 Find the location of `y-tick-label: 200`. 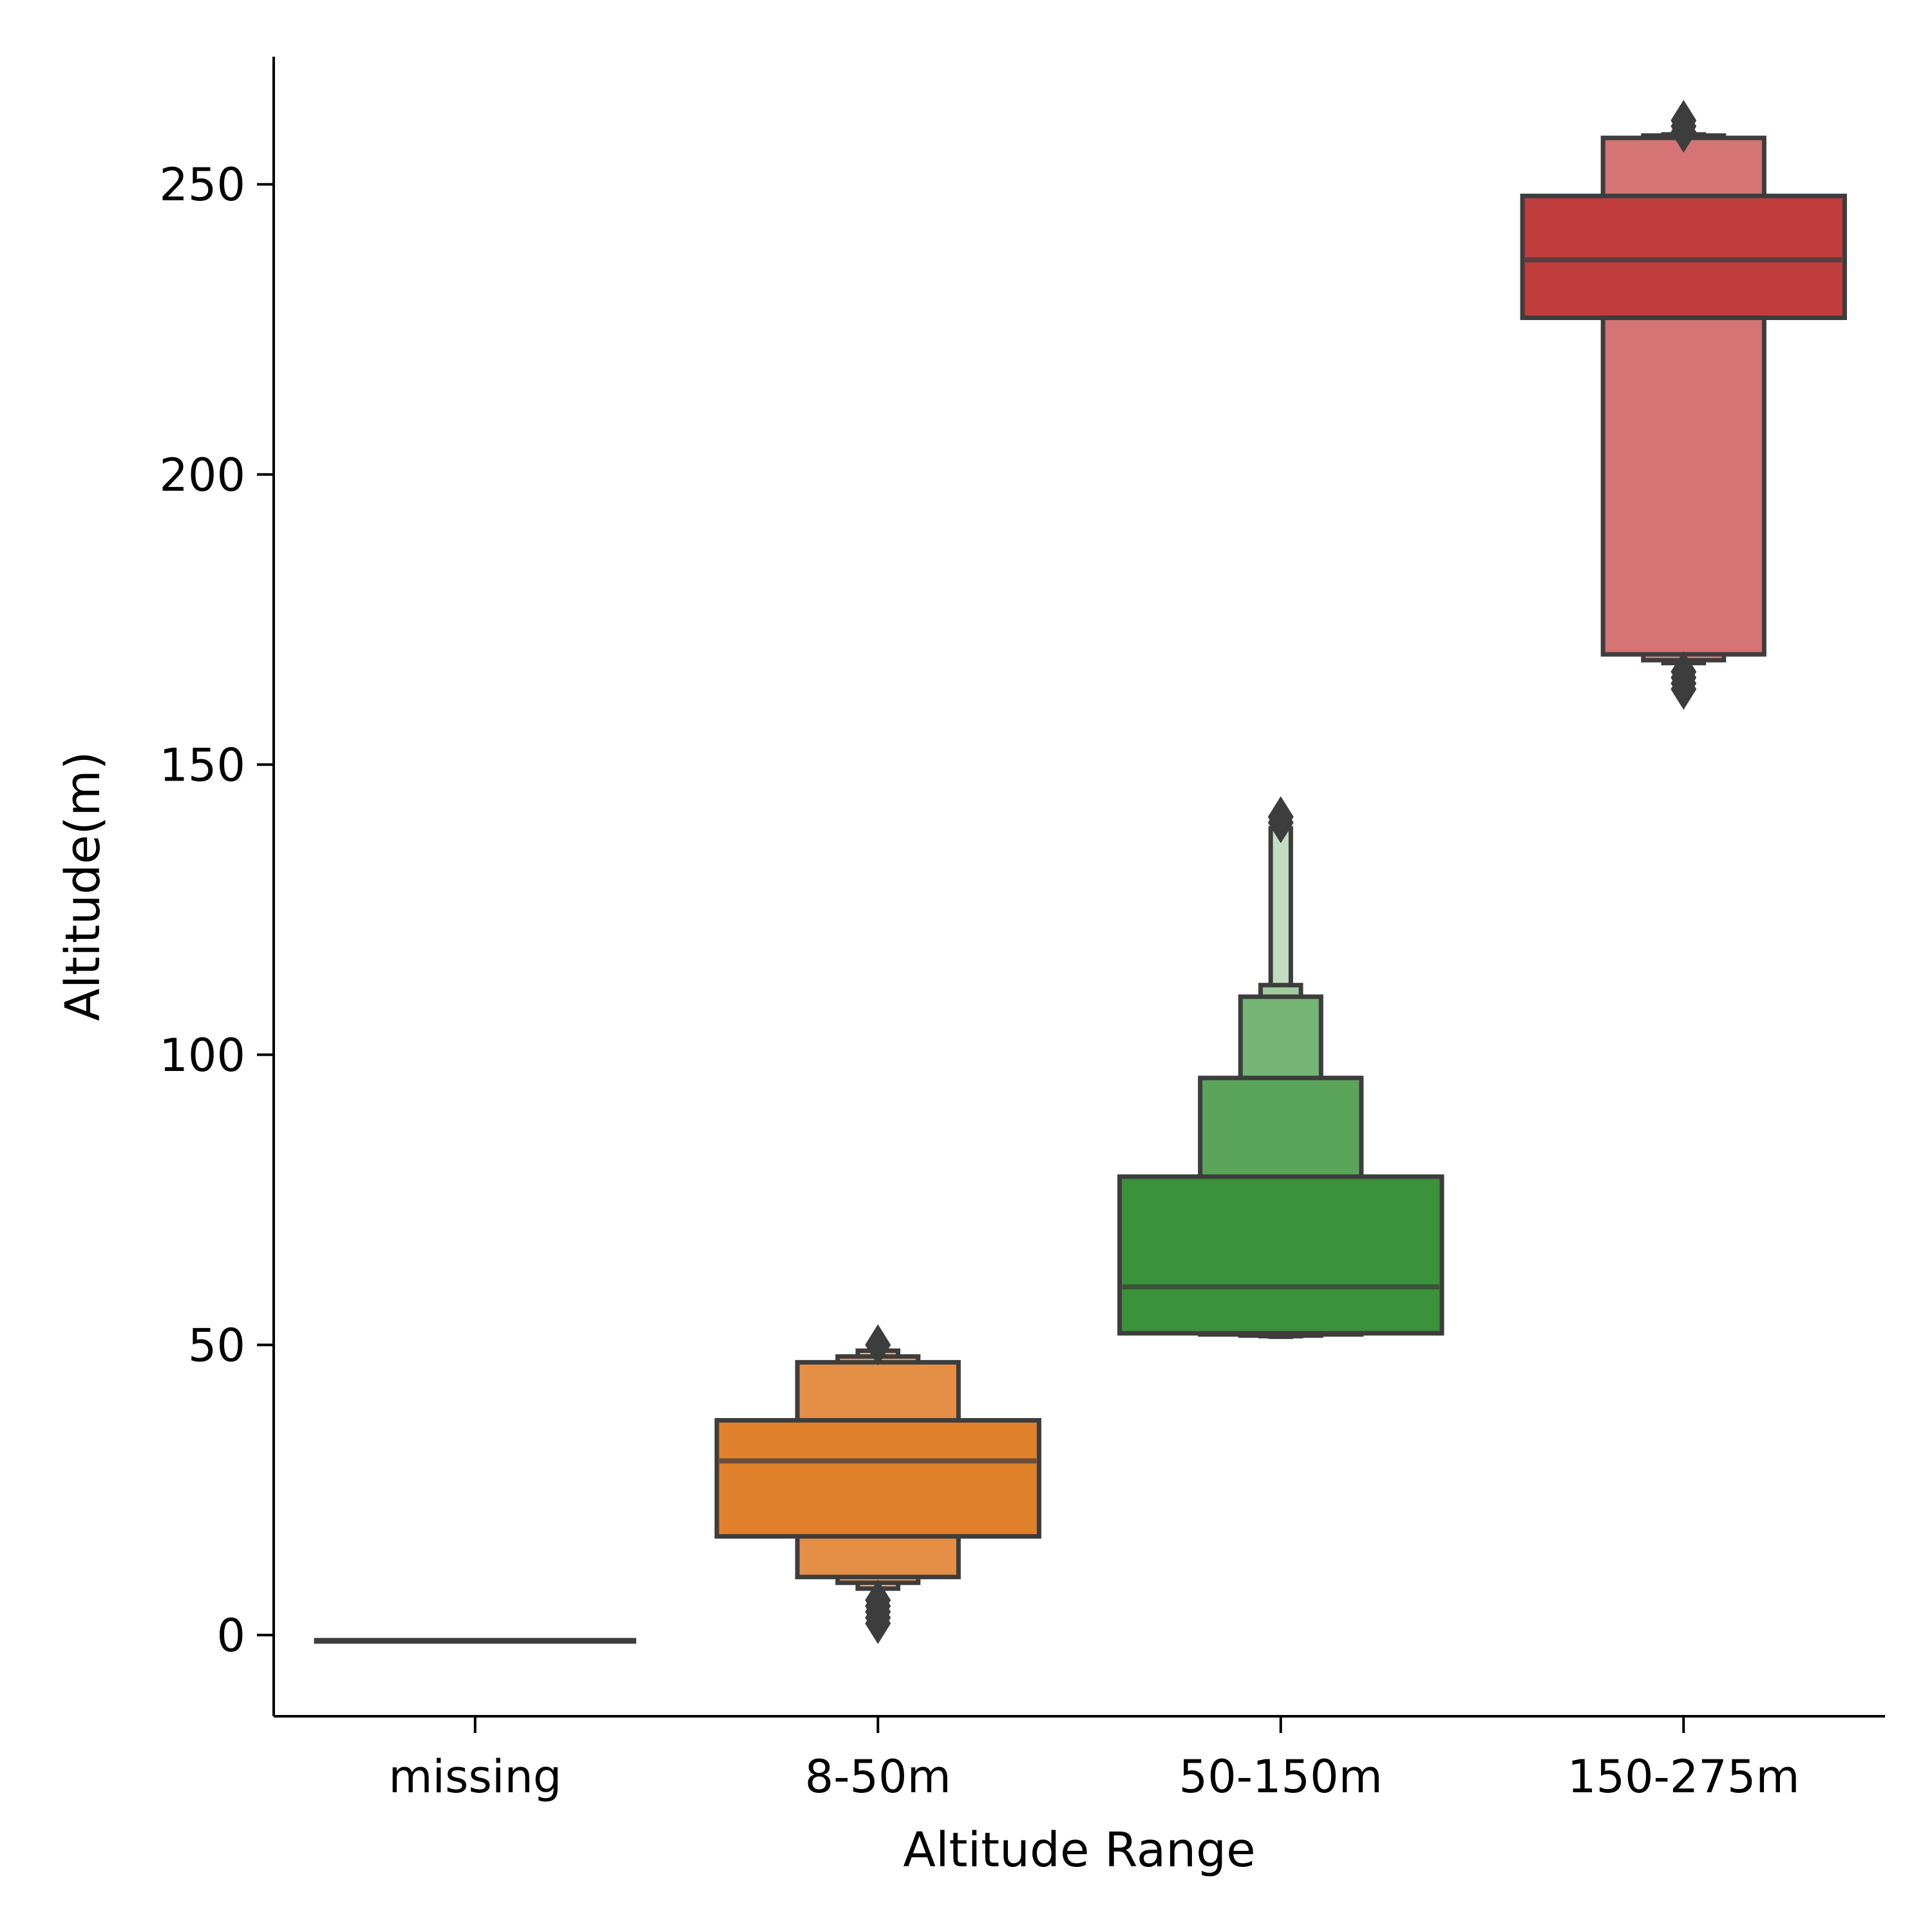

y-tick-label: 200 is located at coordinates (202, 476).